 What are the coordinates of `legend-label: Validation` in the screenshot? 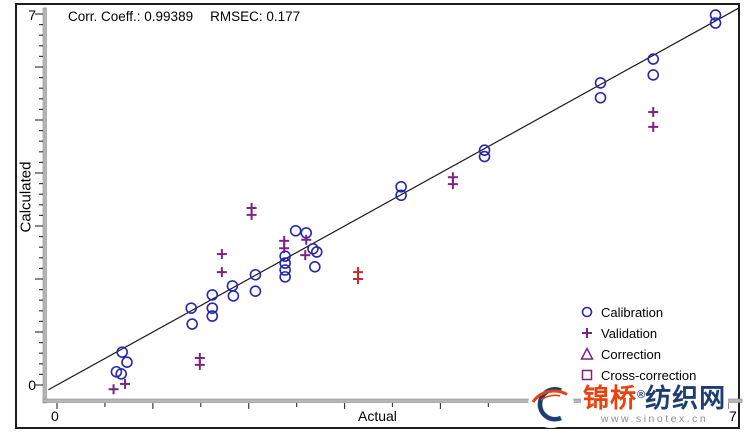 It's located at (629, 333).